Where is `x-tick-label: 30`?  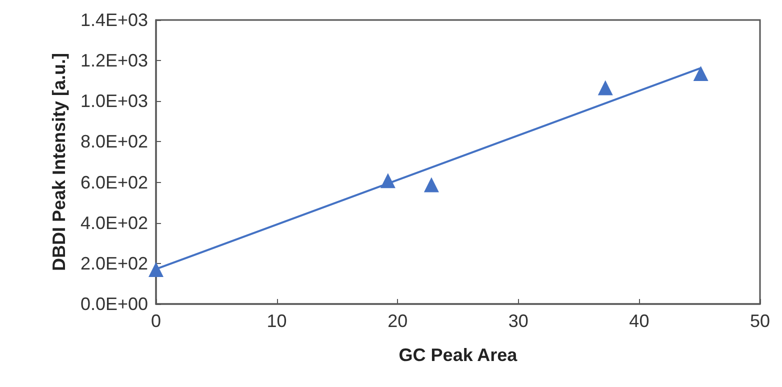
x-tick-label: 30 is located at coordinates (518, 321).